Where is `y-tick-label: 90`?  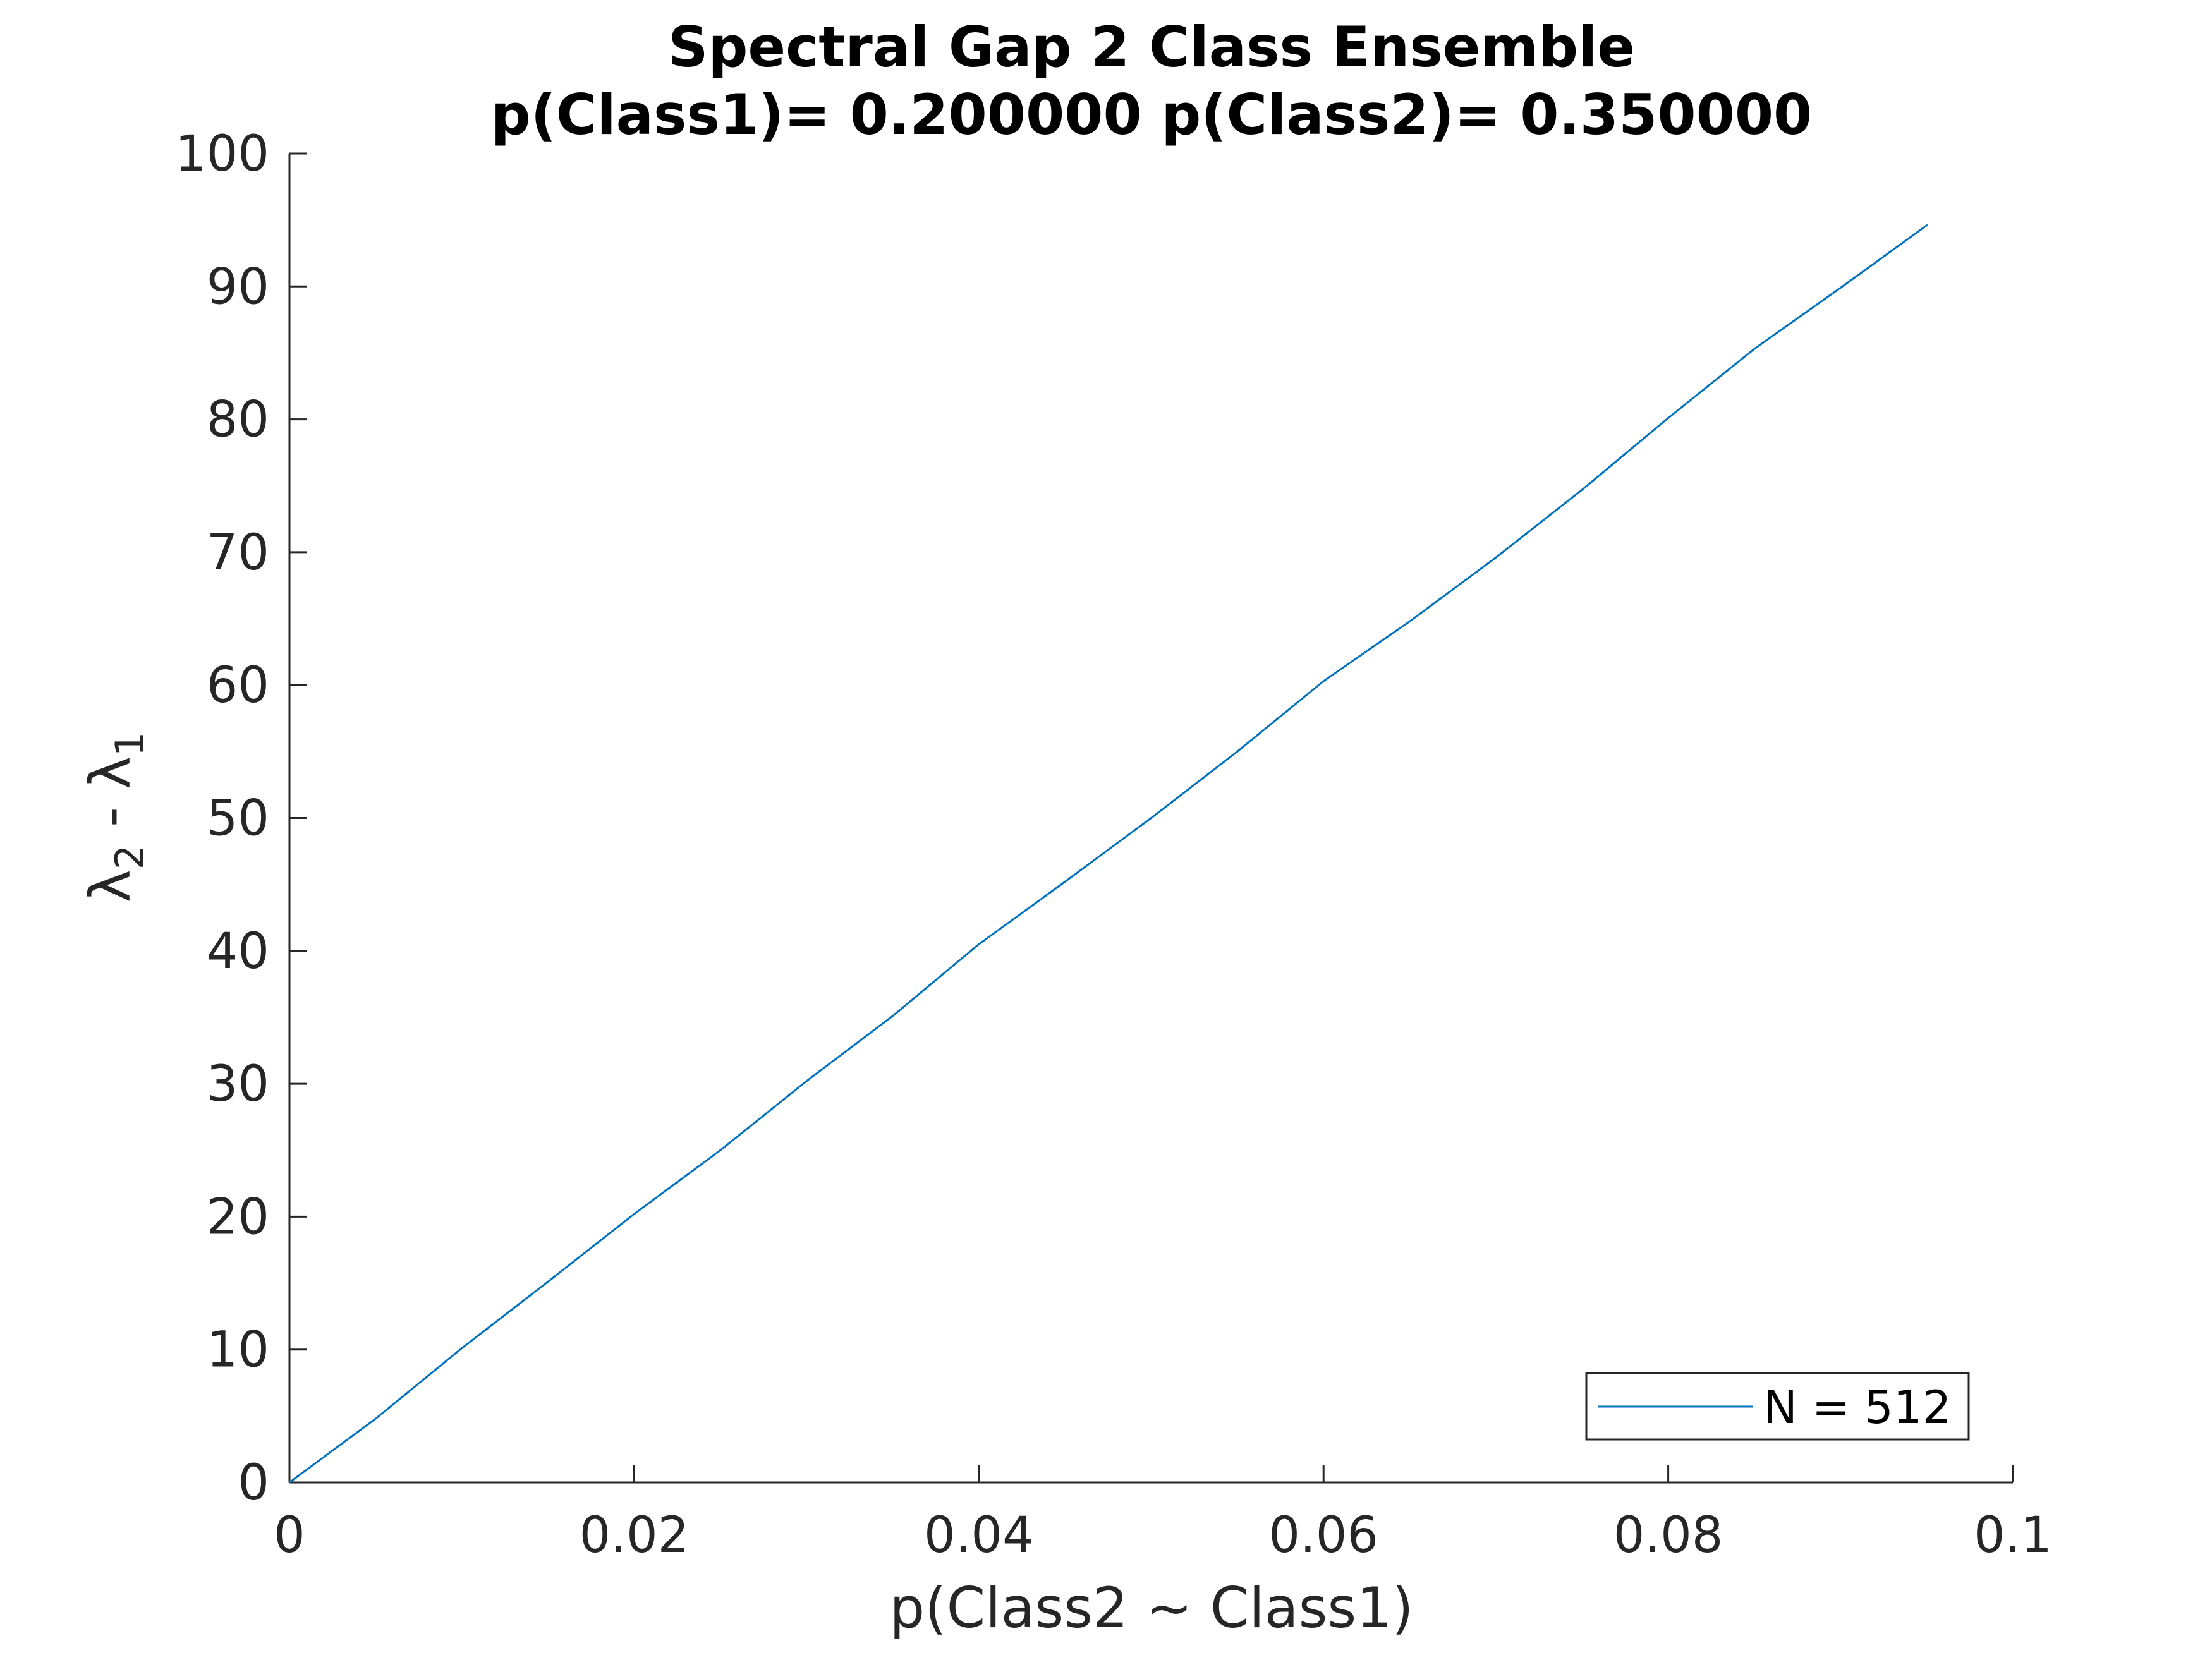 y-tick-label: 90 is located at coordinates (238, 286).